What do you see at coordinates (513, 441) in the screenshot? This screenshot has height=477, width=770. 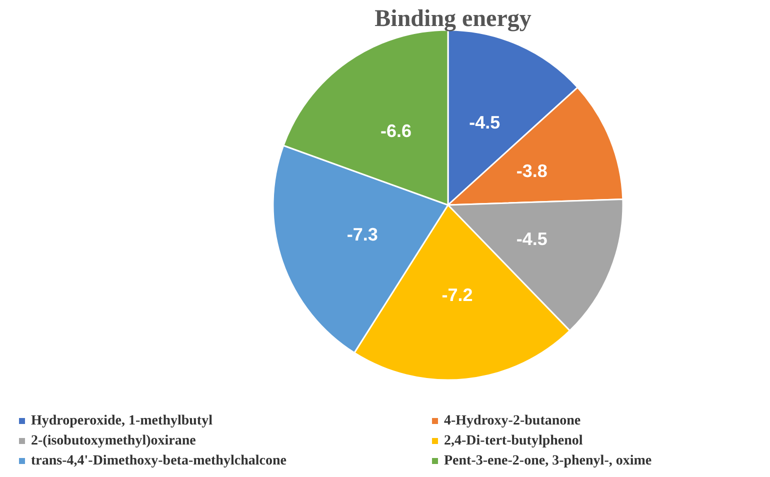 I see `legend-label: 2,4-Di-tert-butylphenol` at bounding box center [513, 441].